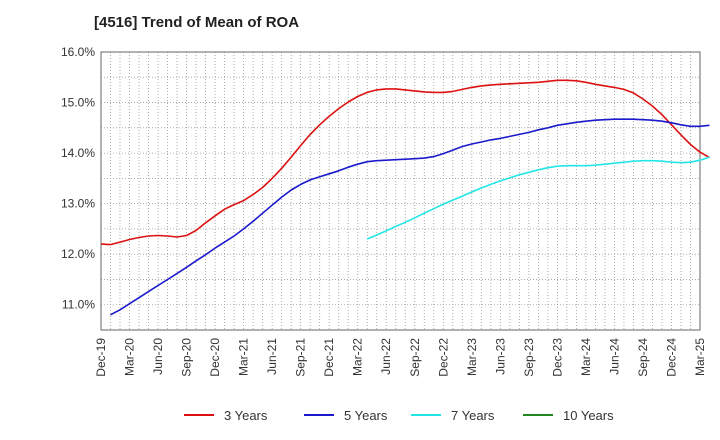 The image size is (720, 440). What do you see at coordinates (473, 415) in the screenshot?
I see `legend-label: 7 Years` at bounding box center [473, 415].